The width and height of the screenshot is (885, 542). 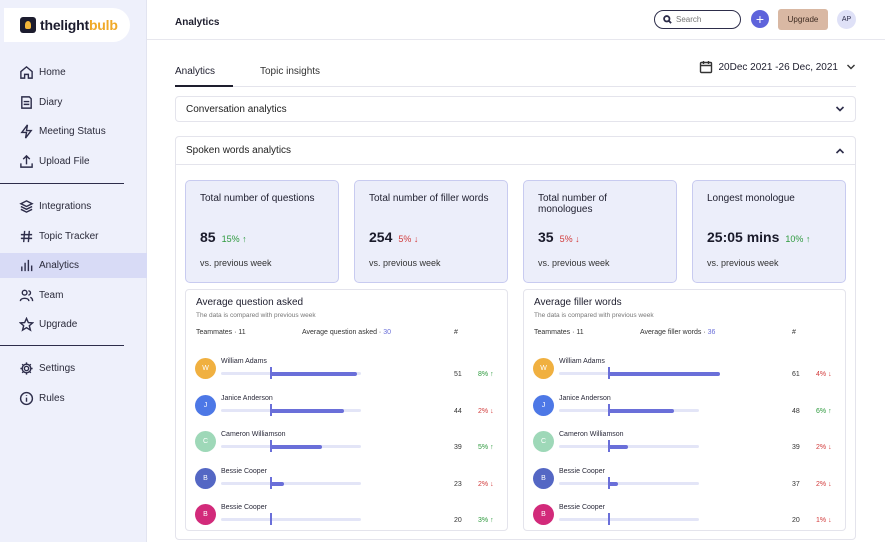 I want to click on teammate-row: B Bessie Cooper 20 1% ↓, so click(x=685, y=519).